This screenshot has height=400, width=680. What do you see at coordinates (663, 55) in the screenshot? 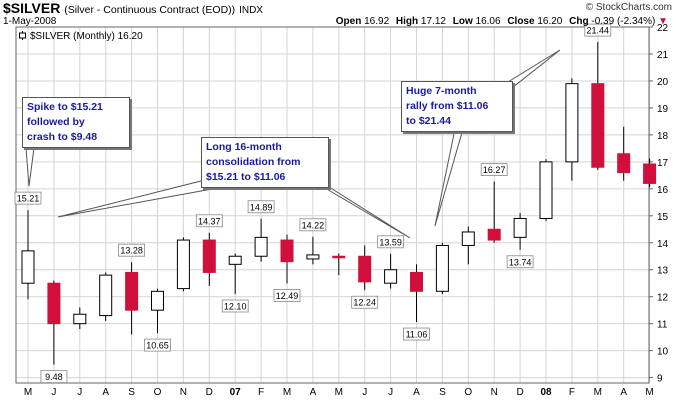
I see `y-tick-label: 21` at bounding box center [663, 55].